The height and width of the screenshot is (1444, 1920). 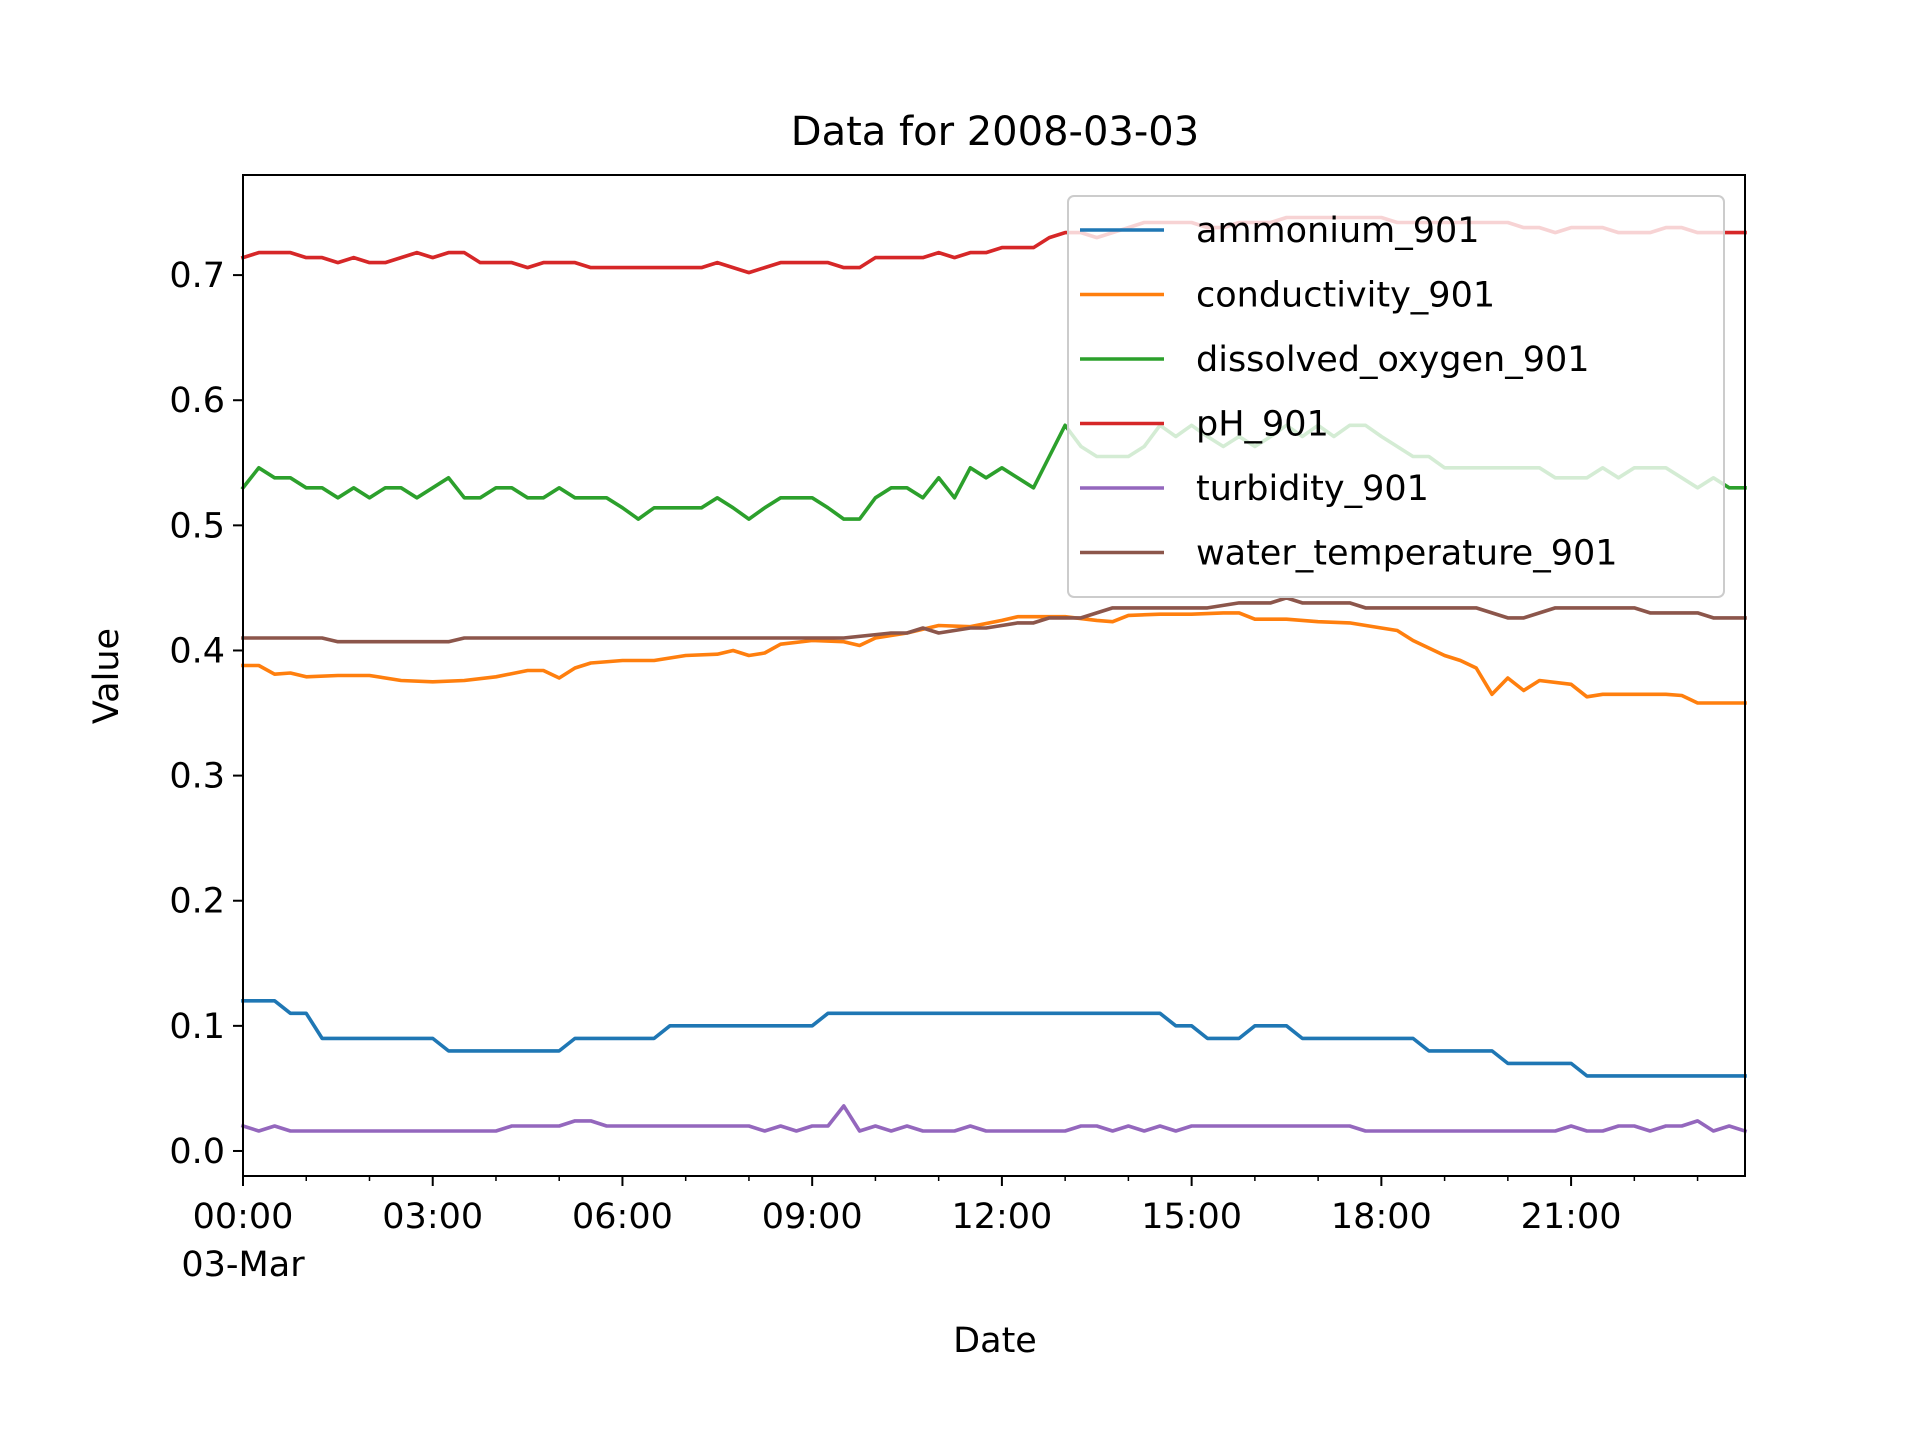 What do you see at coordinates (995, 1341) in the screenshot?
I see `x-axis-label: Date` at bounding box center [995, 1341].